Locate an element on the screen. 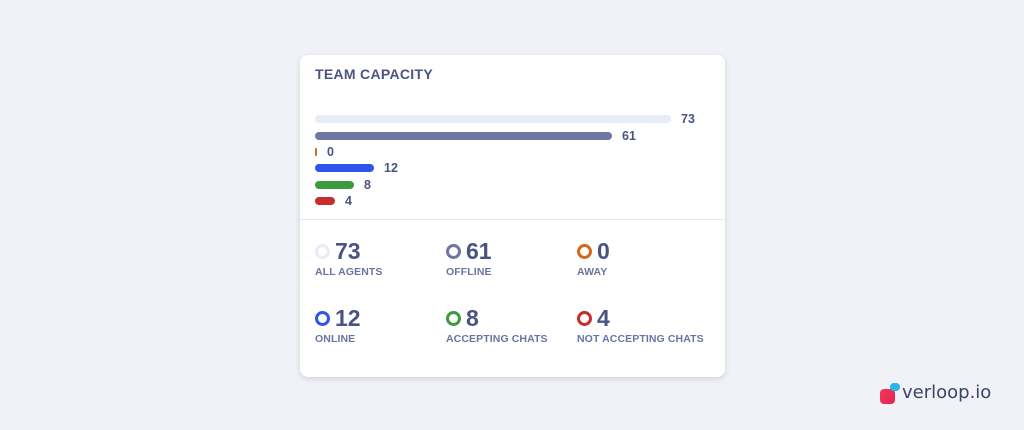 The width and height of the screenshot is (1024, 430). brand-logo: verloop.io is located at coordinates (936, 393).